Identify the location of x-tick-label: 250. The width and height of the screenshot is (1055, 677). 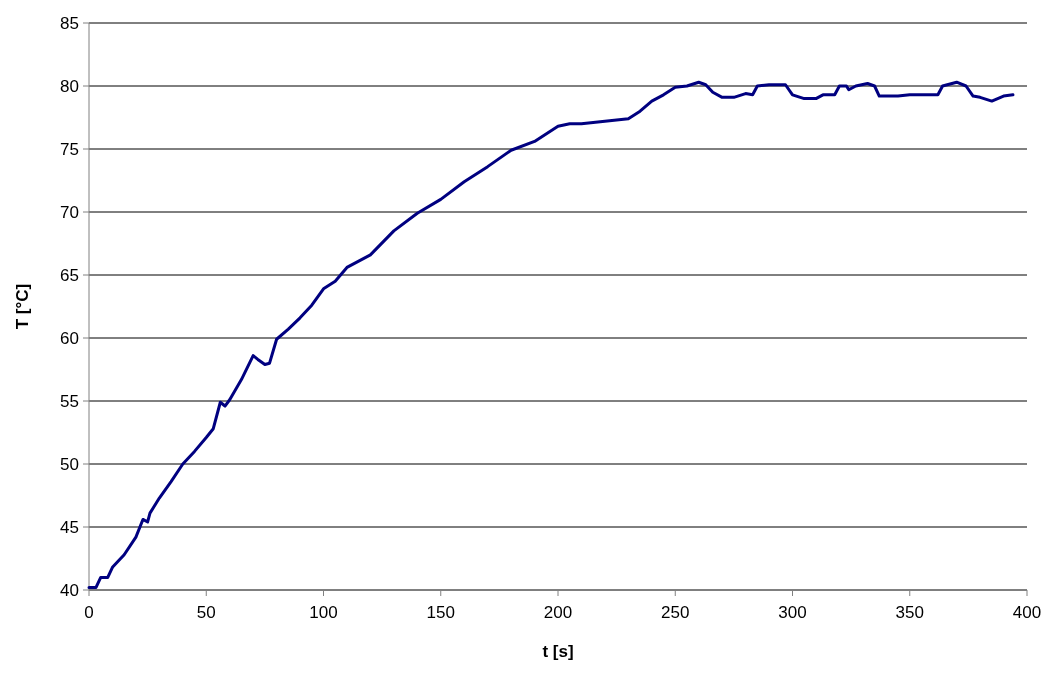
(675, 612).